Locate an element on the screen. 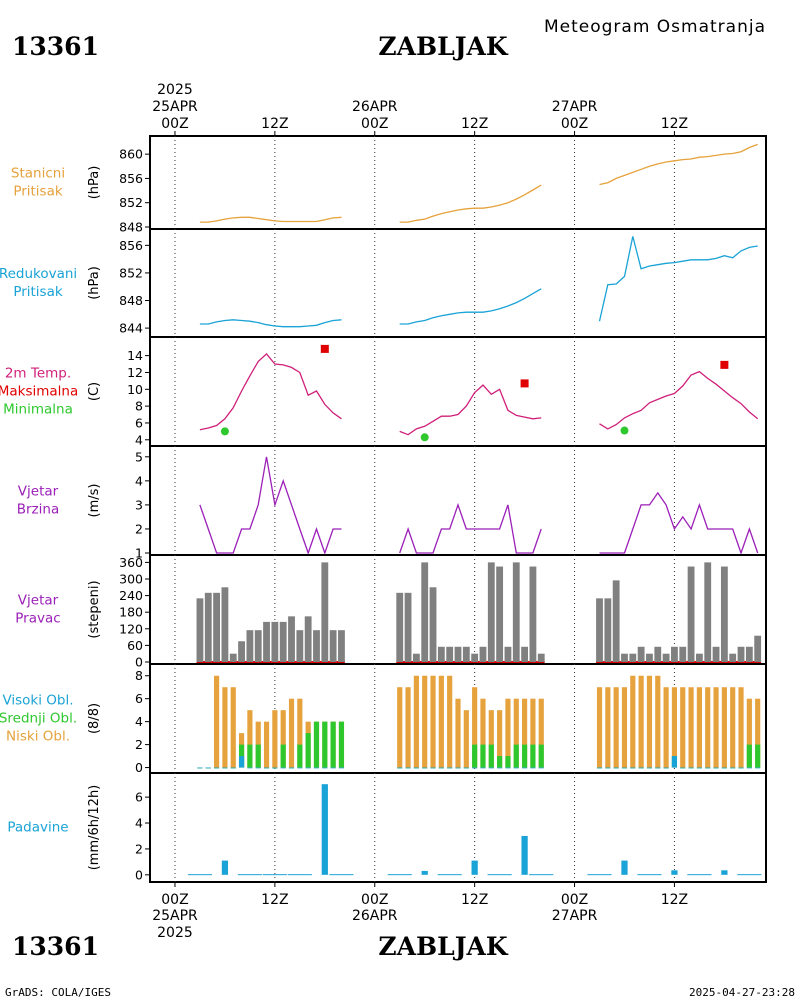 The height and width of the screenshot is (1000, 800). station-name-top: ZABLJAK is located at coordinates (443, 46).